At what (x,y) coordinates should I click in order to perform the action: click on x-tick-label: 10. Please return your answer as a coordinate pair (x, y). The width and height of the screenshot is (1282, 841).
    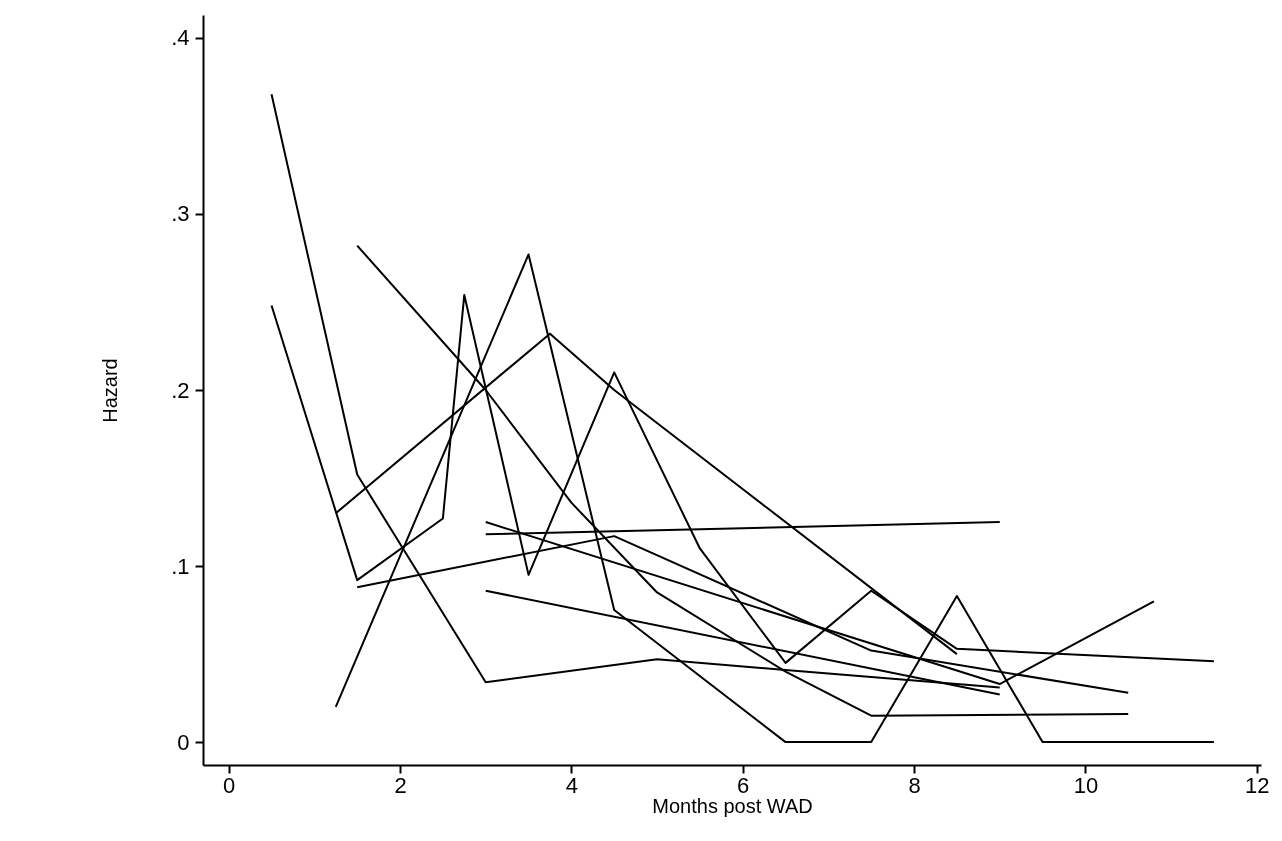
    Looking at the image, I should click on (1086, 785).